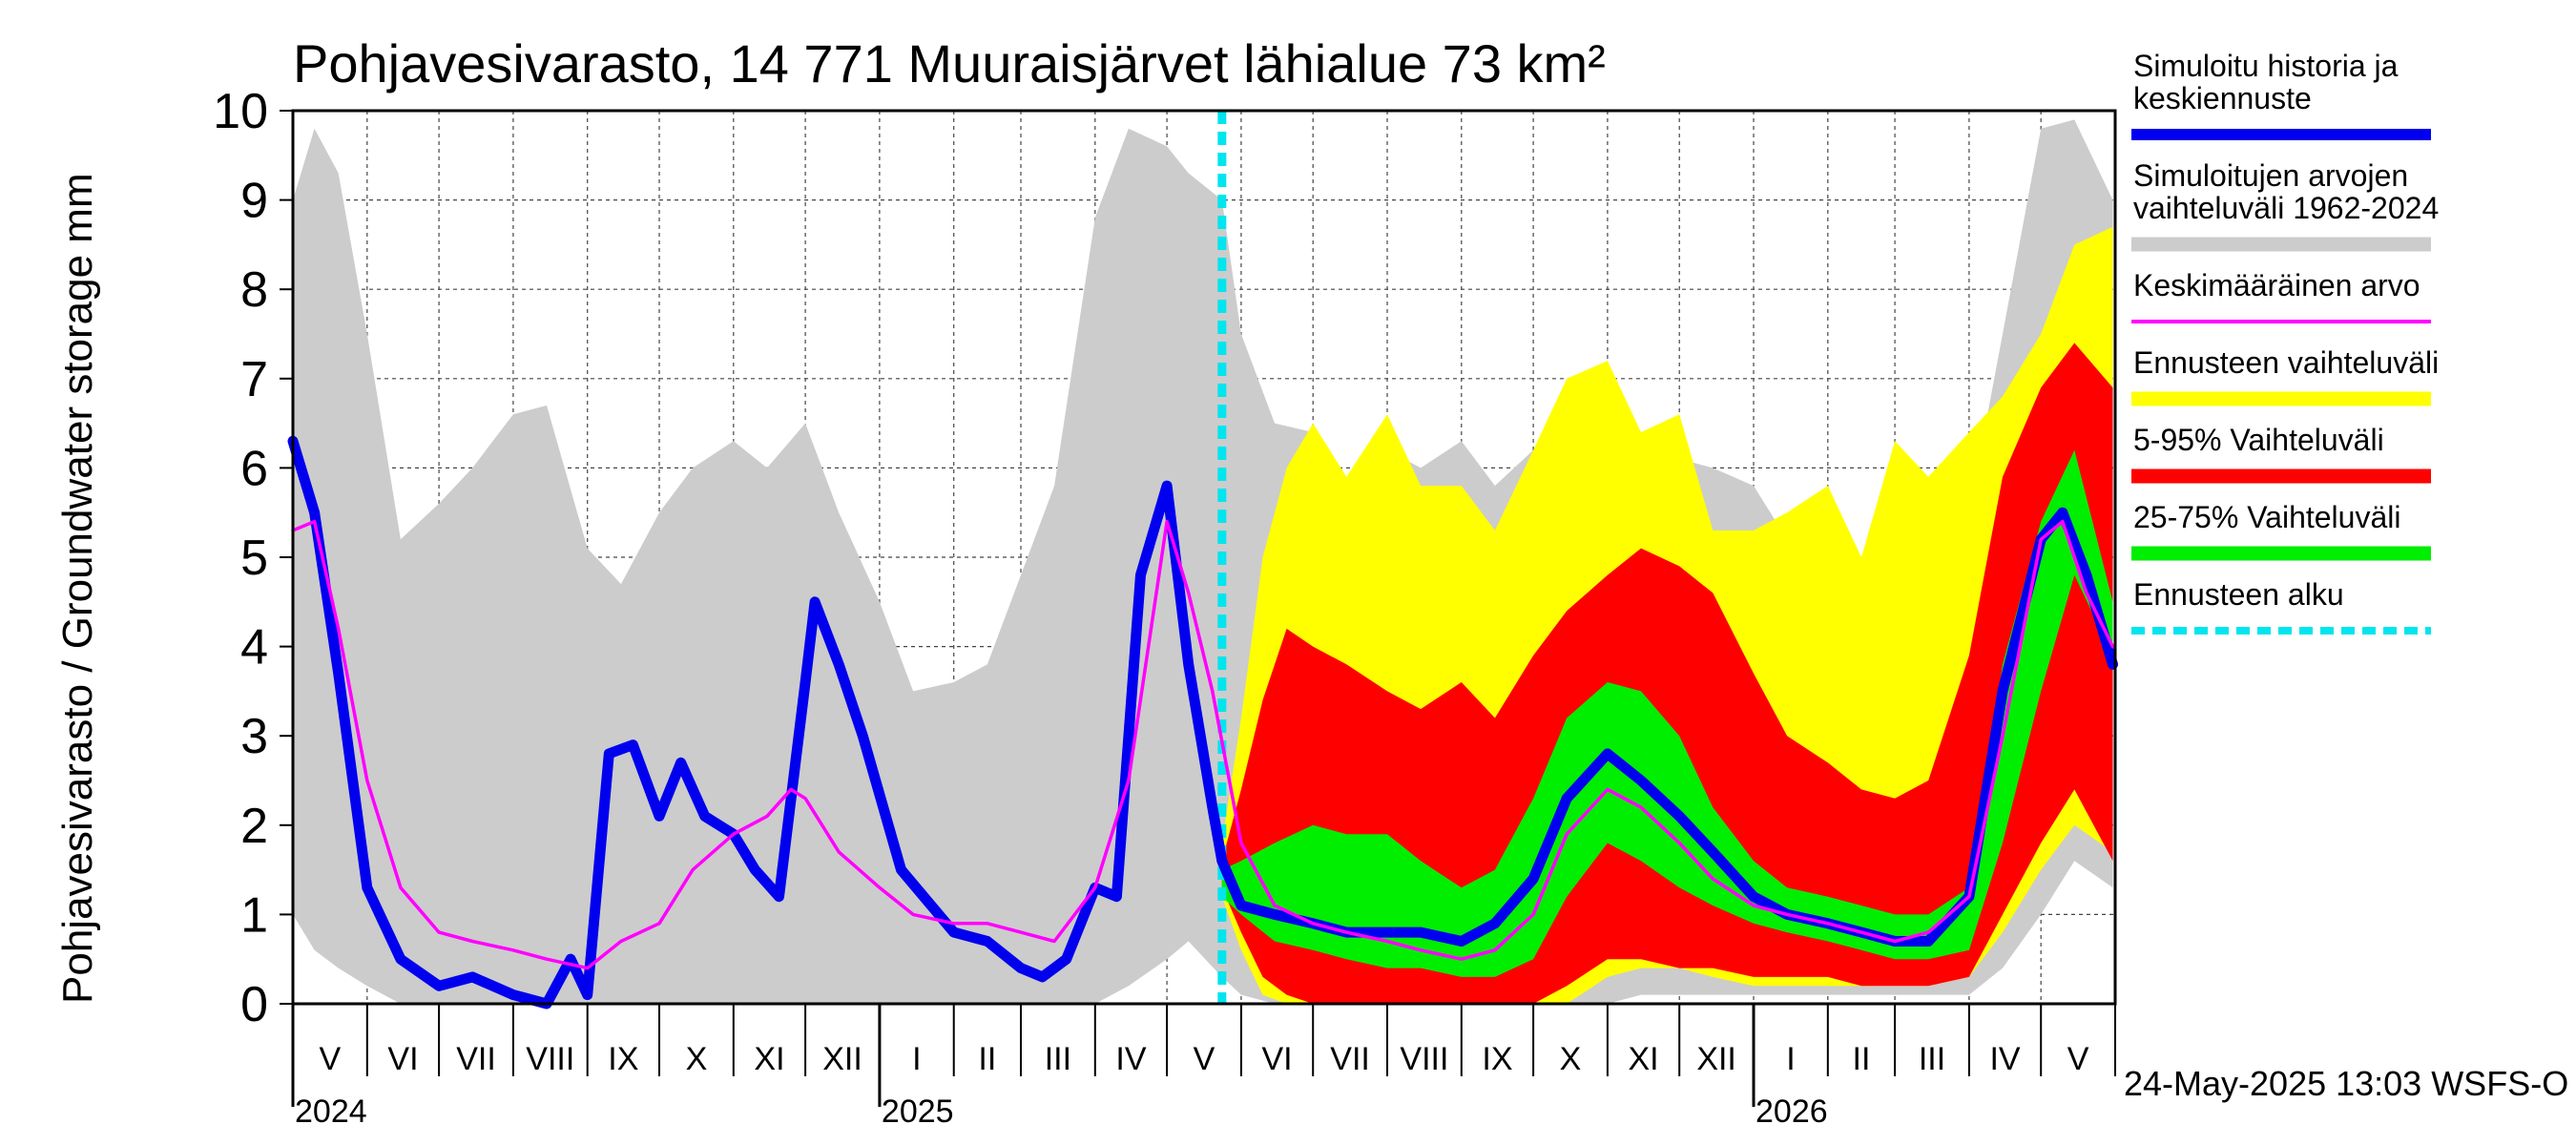  Describe the element at coordinates (2266, 517) in the screenshot. I see `legend-label: 25-75% Vaihteluväli` at that location.